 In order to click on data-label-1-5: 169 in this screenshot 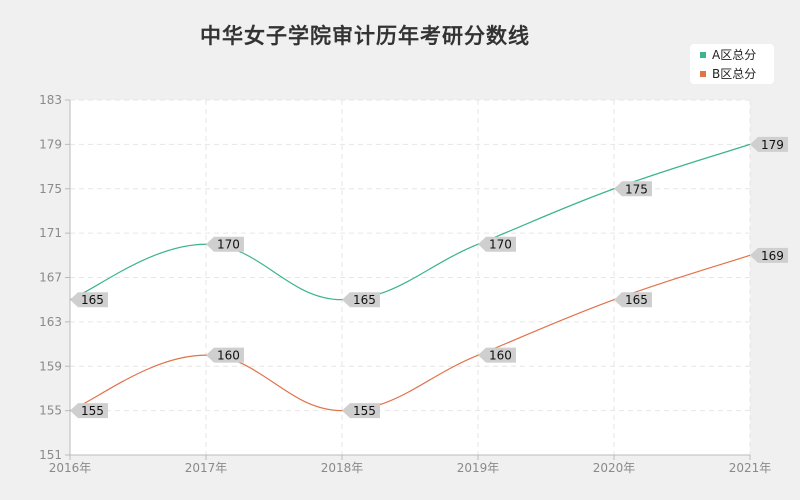, I will do `click(769, 255)`.